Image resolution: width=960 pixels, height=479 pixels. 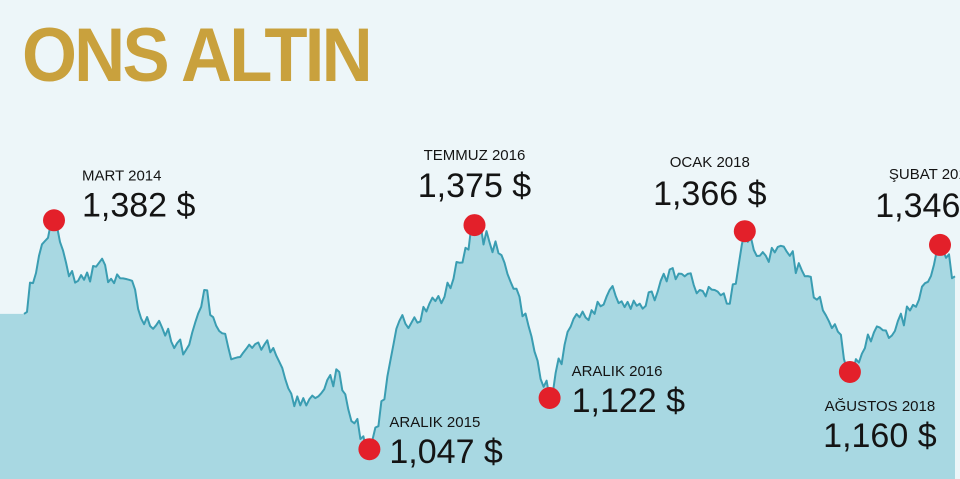 What do you see at coordinates (122, 175) in the screenshot?
I see `annotation-date-label: MART 2014` at bounding box center [122, 175].